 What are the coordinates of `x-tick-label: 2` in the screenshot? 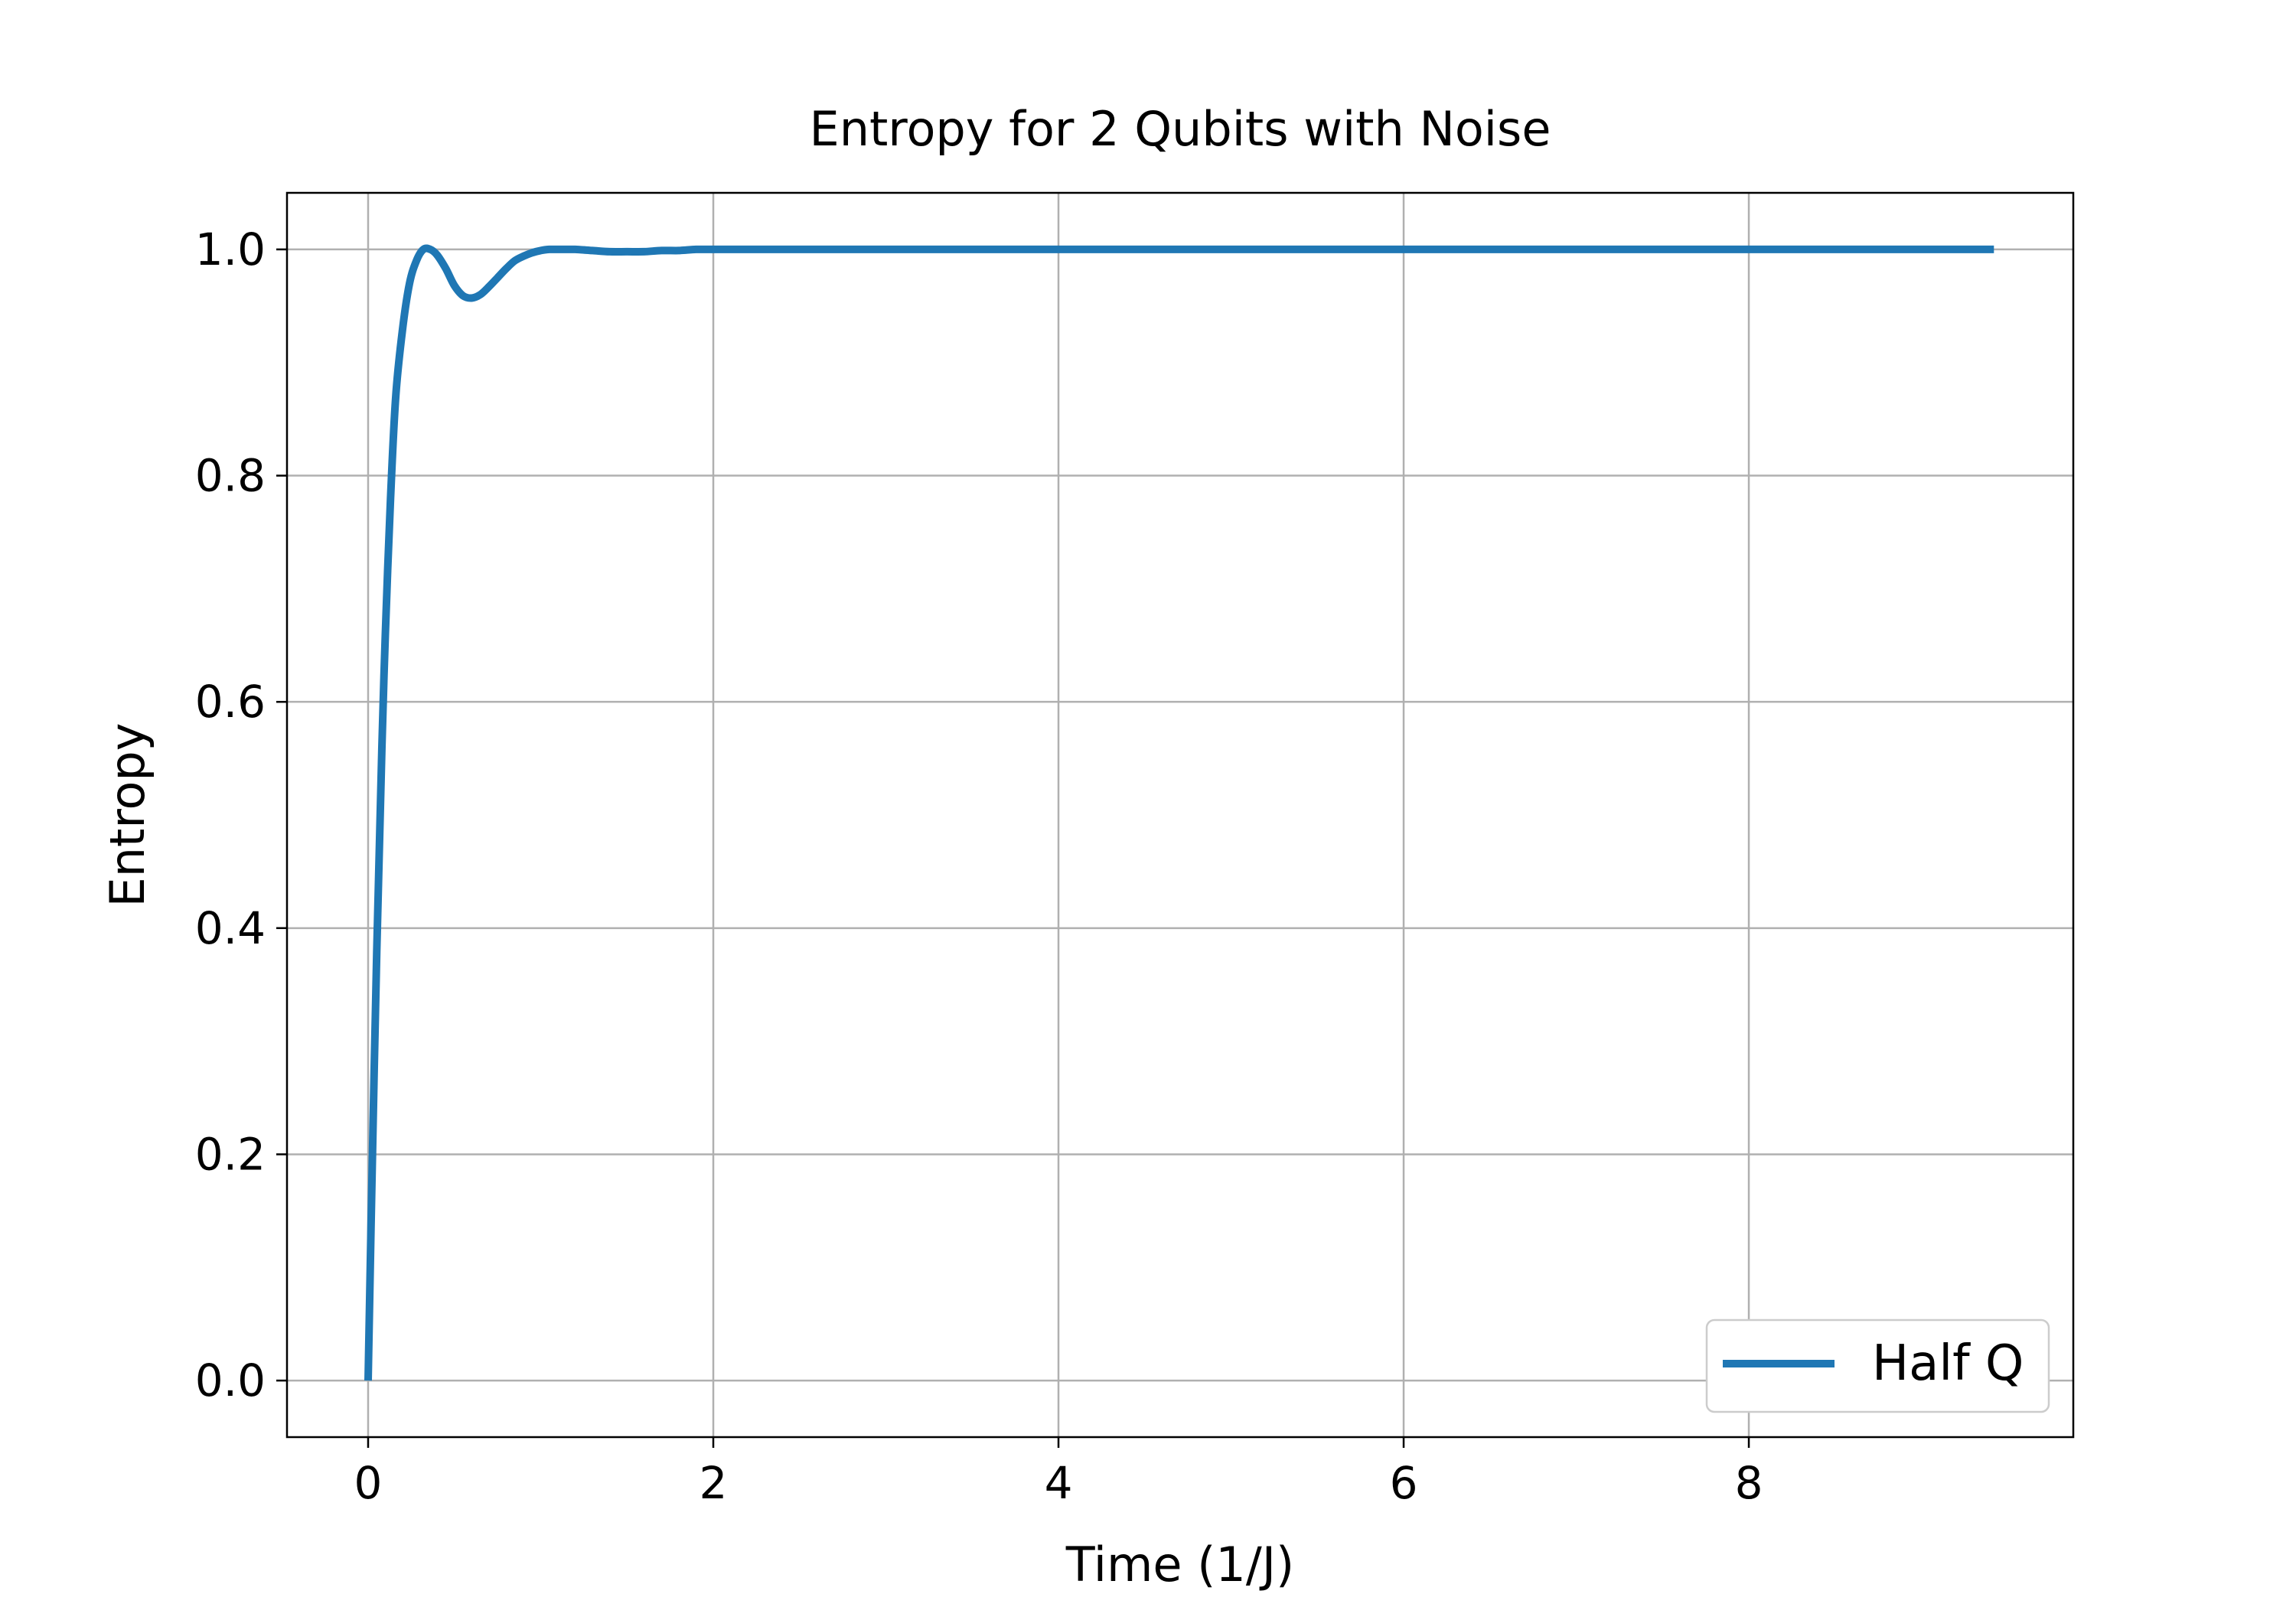 It's located at (714, 1483).